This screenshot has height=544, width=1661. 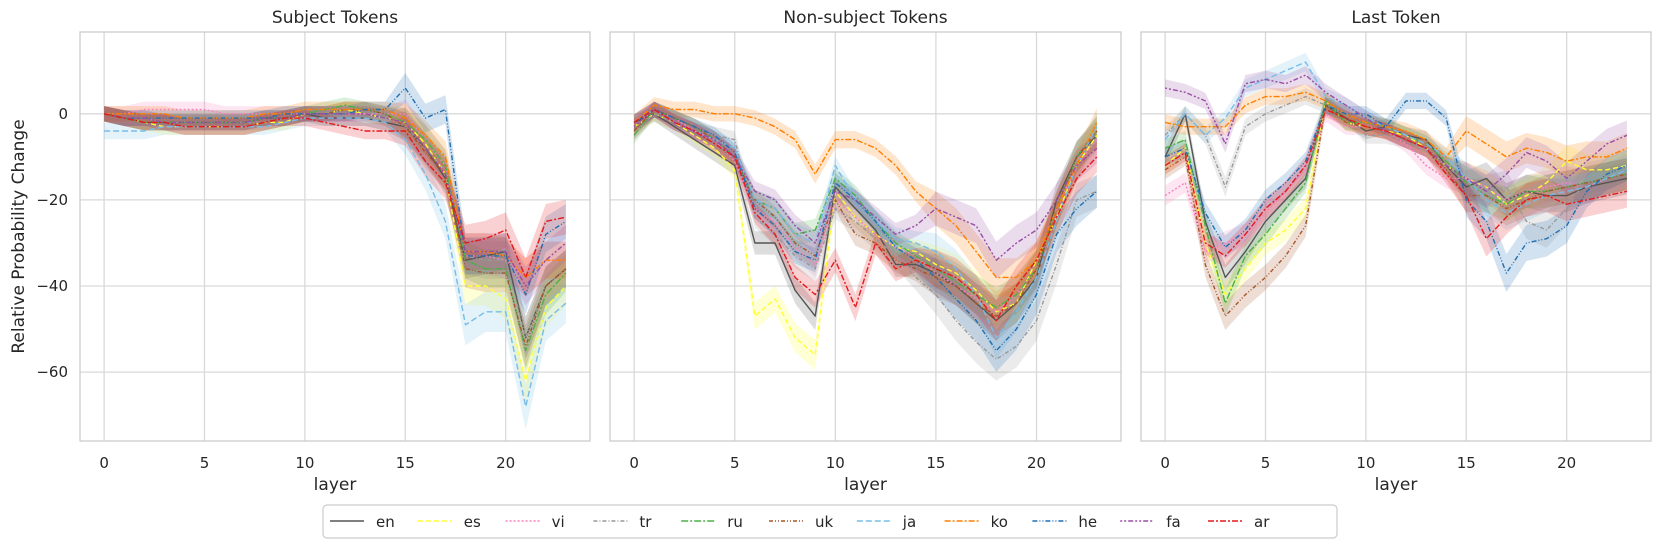 I want to click on legend-label-uk: uk, so click(x=824, y=522).